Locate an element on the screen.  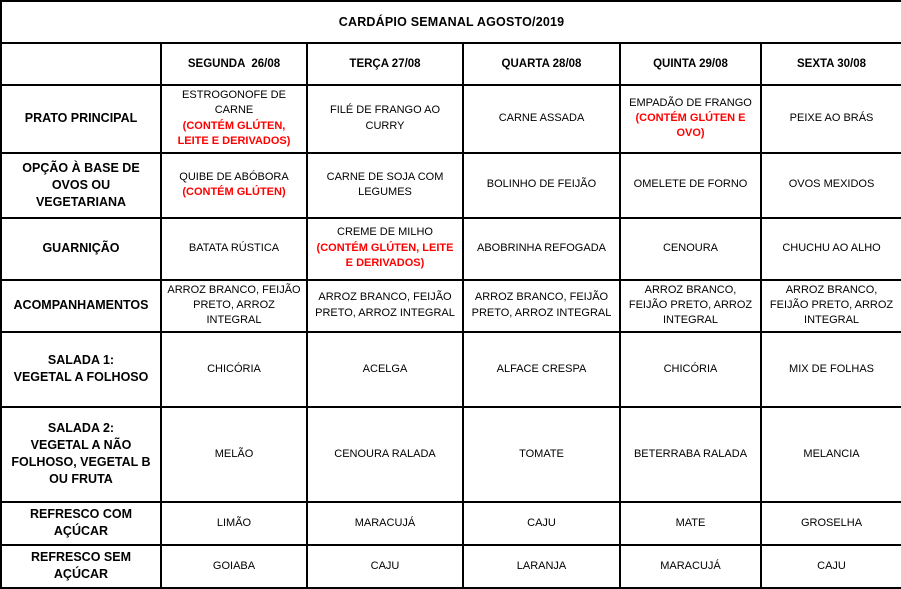
cell-text: PEIXE AO BRÁS is located at coordinates (831, 118).